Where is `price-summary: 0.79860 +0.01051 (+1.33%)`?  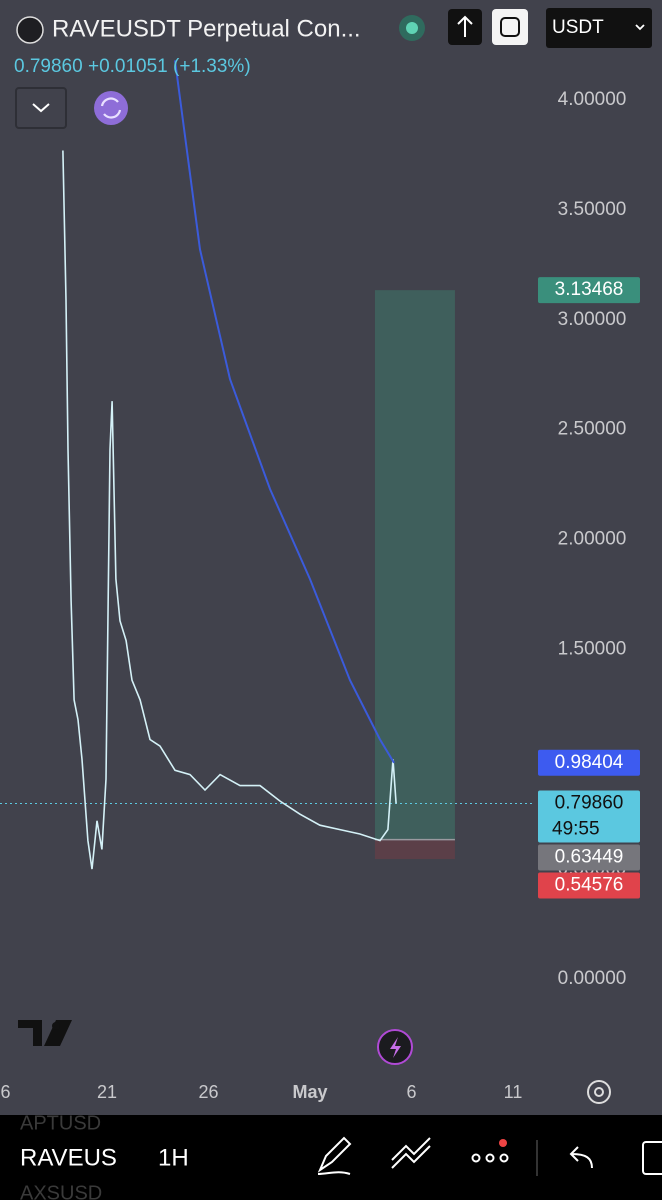 price-summary: 0.79860 +0.01051 (+1.33%) is located at coordinates (132, 66).